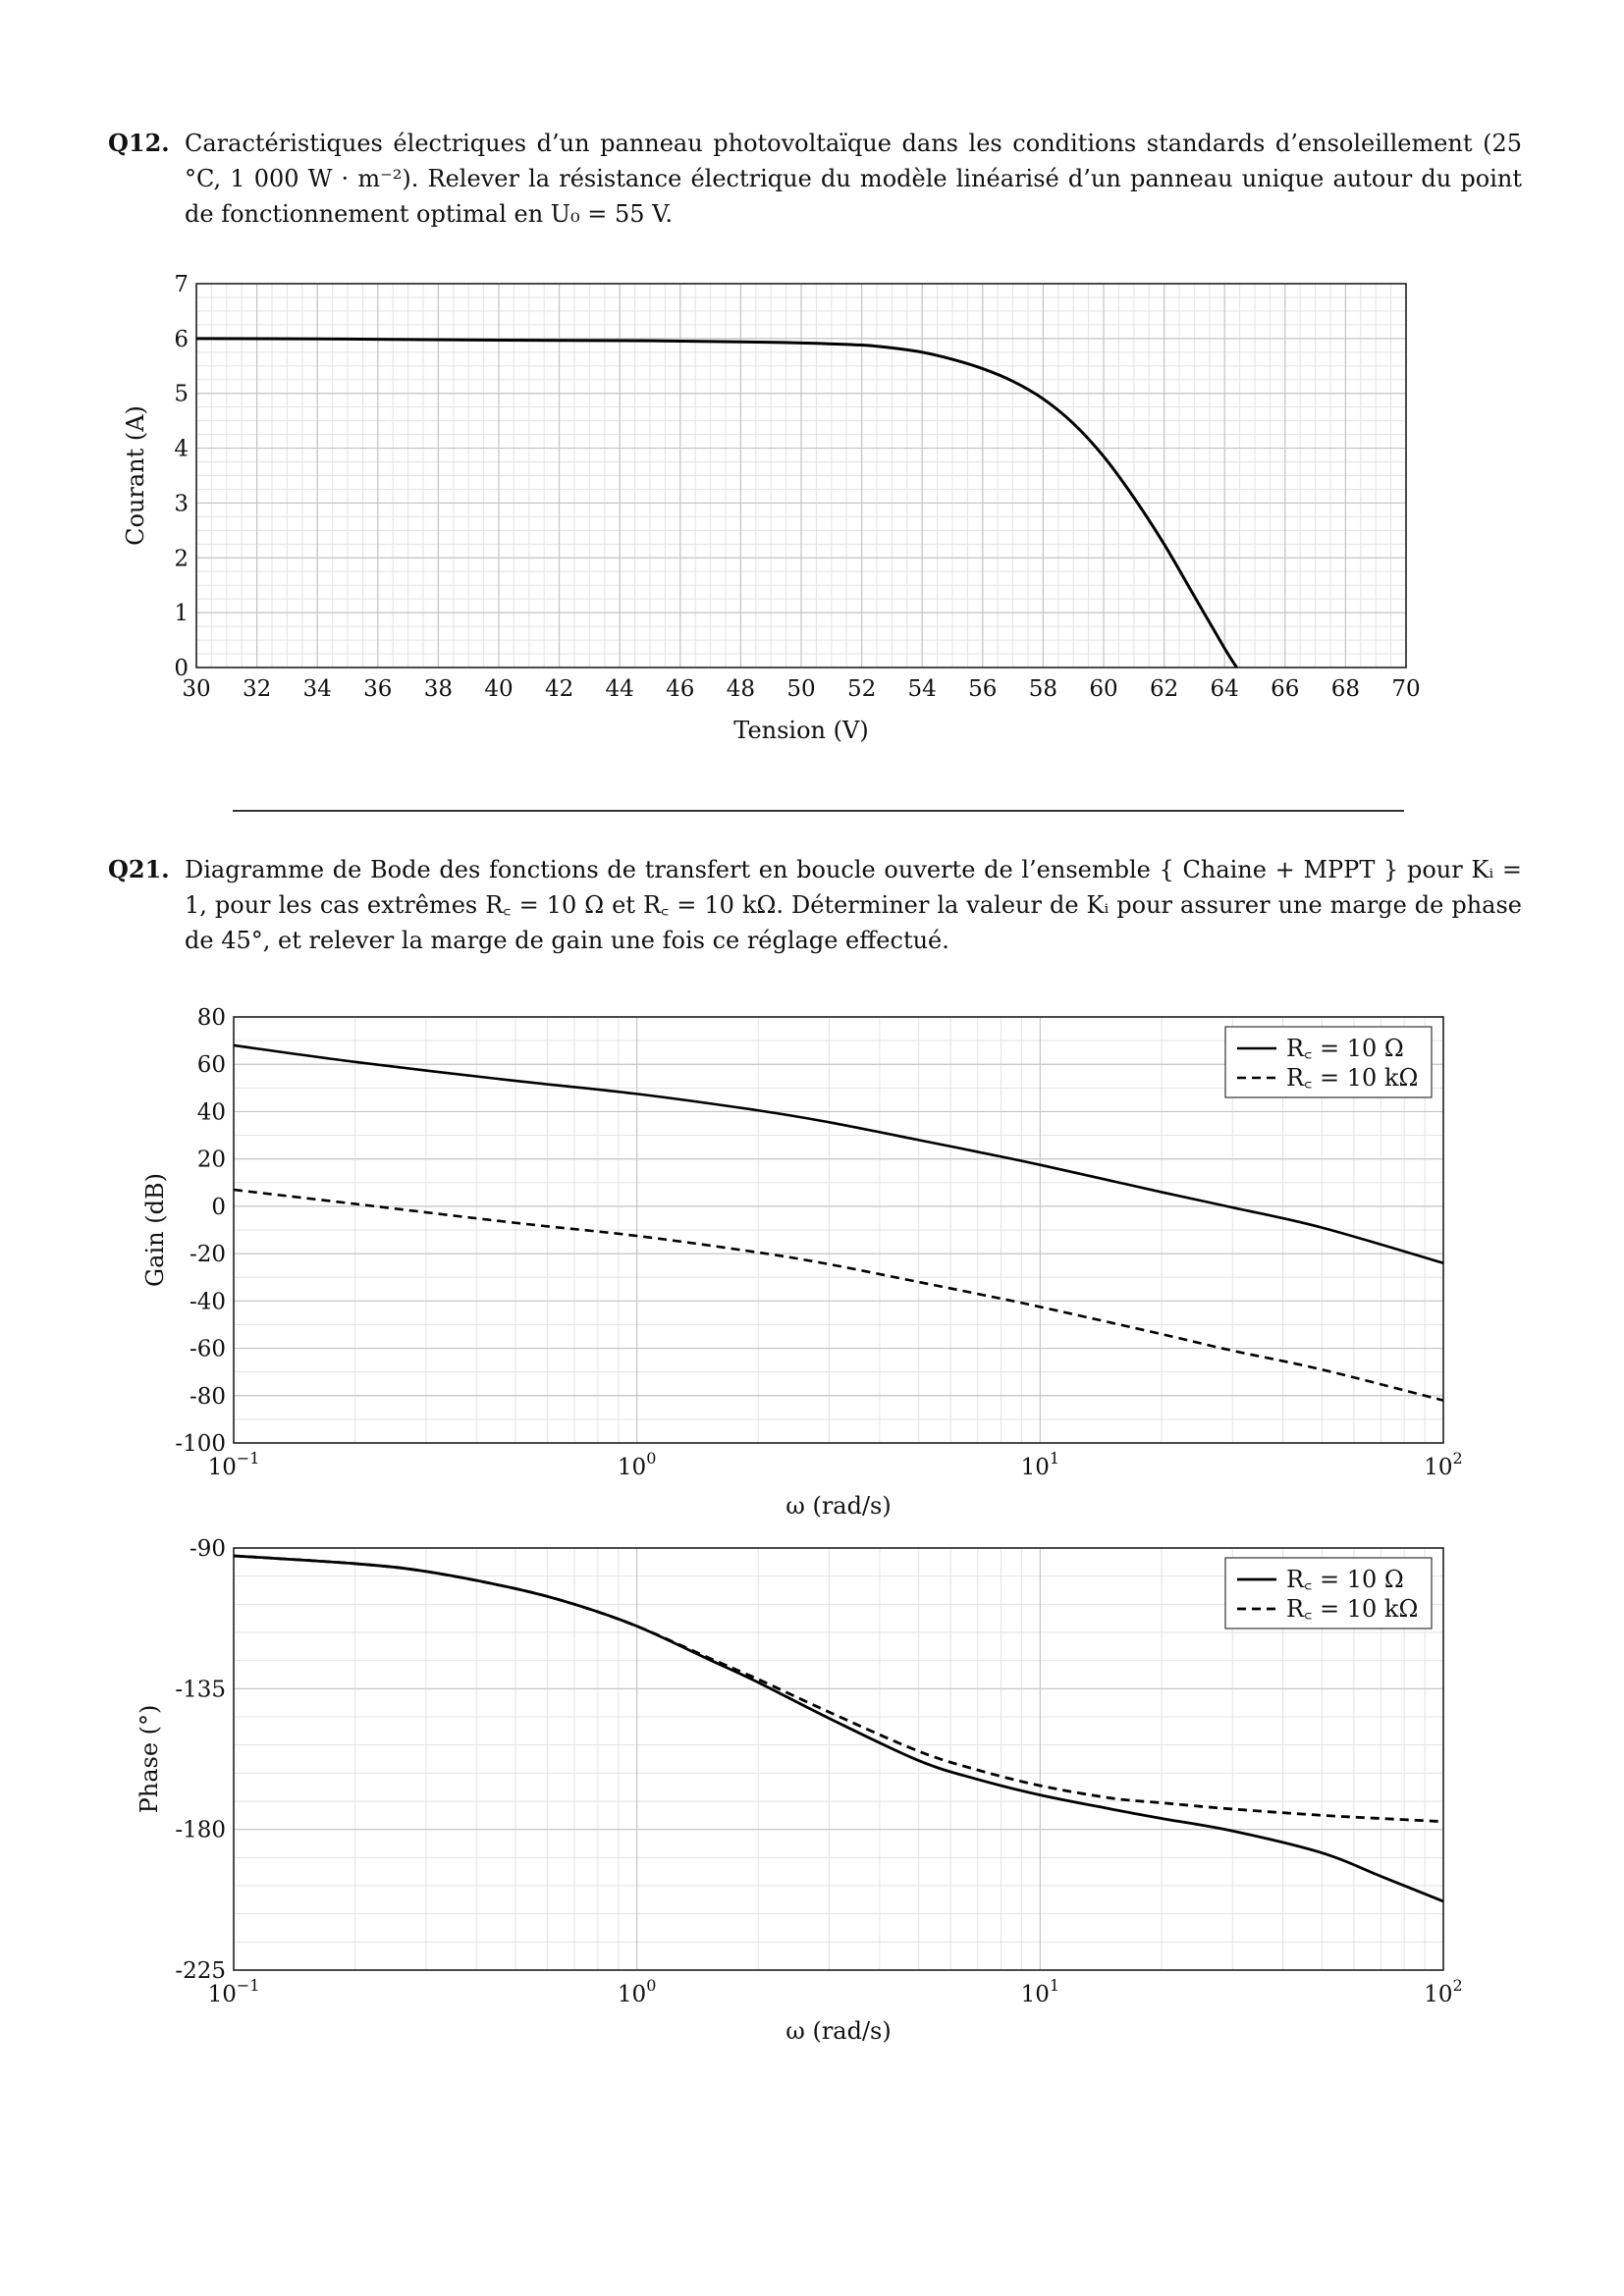  Describe the element at coordinates (1225, 689) in the screenshot. I see `x-tick-label: 64` at that location.